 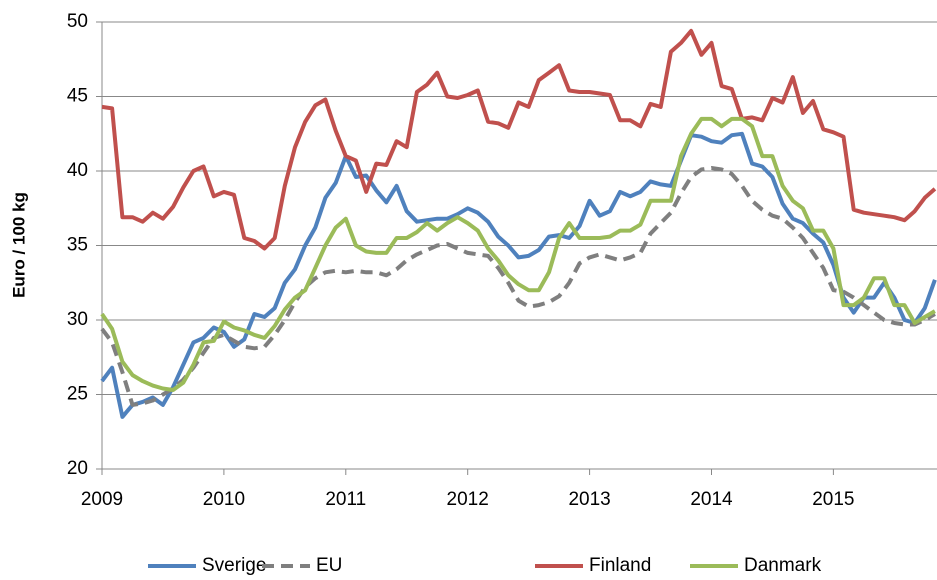 What do you see at coordinates (468, 499) in the screenshot?
I see `x-tick-label: 2012` at bounding box center [468, 499].